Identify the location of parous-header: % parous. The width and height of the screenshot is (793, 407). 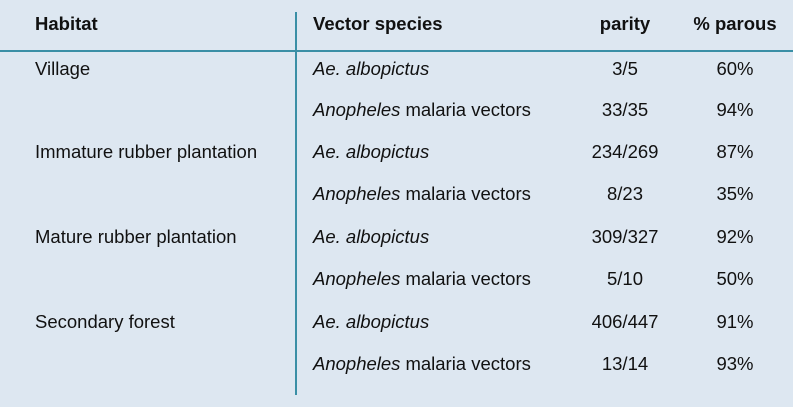
(735, 23).